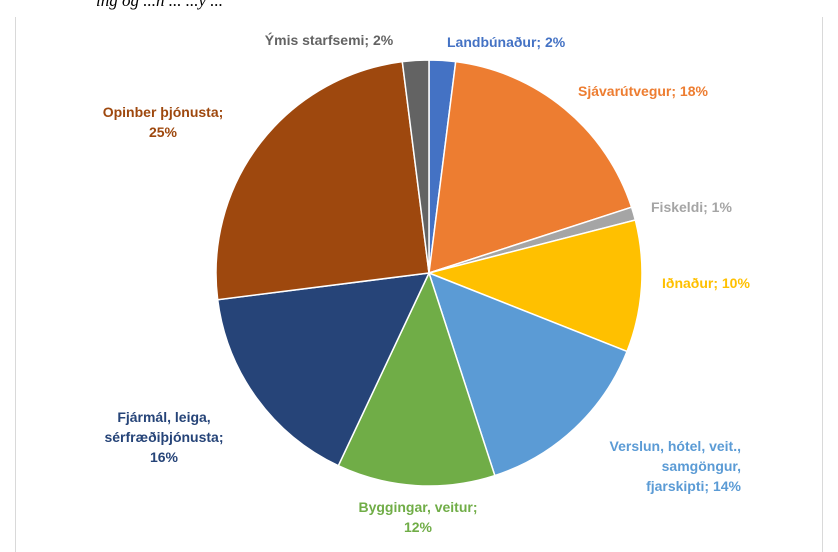 The height and width of the screenshot is (552, 838). What do you see at coordinates (322, 180) in the screenshot?
I see `pie-slice-opinber-jonusta` at bounding box center [322, 180].